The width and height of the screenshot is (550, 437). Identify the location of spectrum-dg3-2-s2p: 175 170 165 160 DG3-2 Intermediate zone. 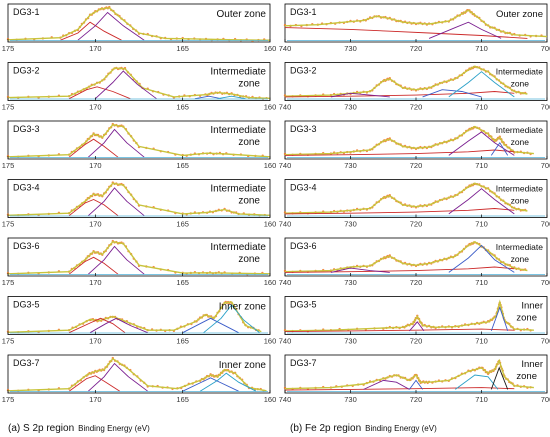
(139, 87).